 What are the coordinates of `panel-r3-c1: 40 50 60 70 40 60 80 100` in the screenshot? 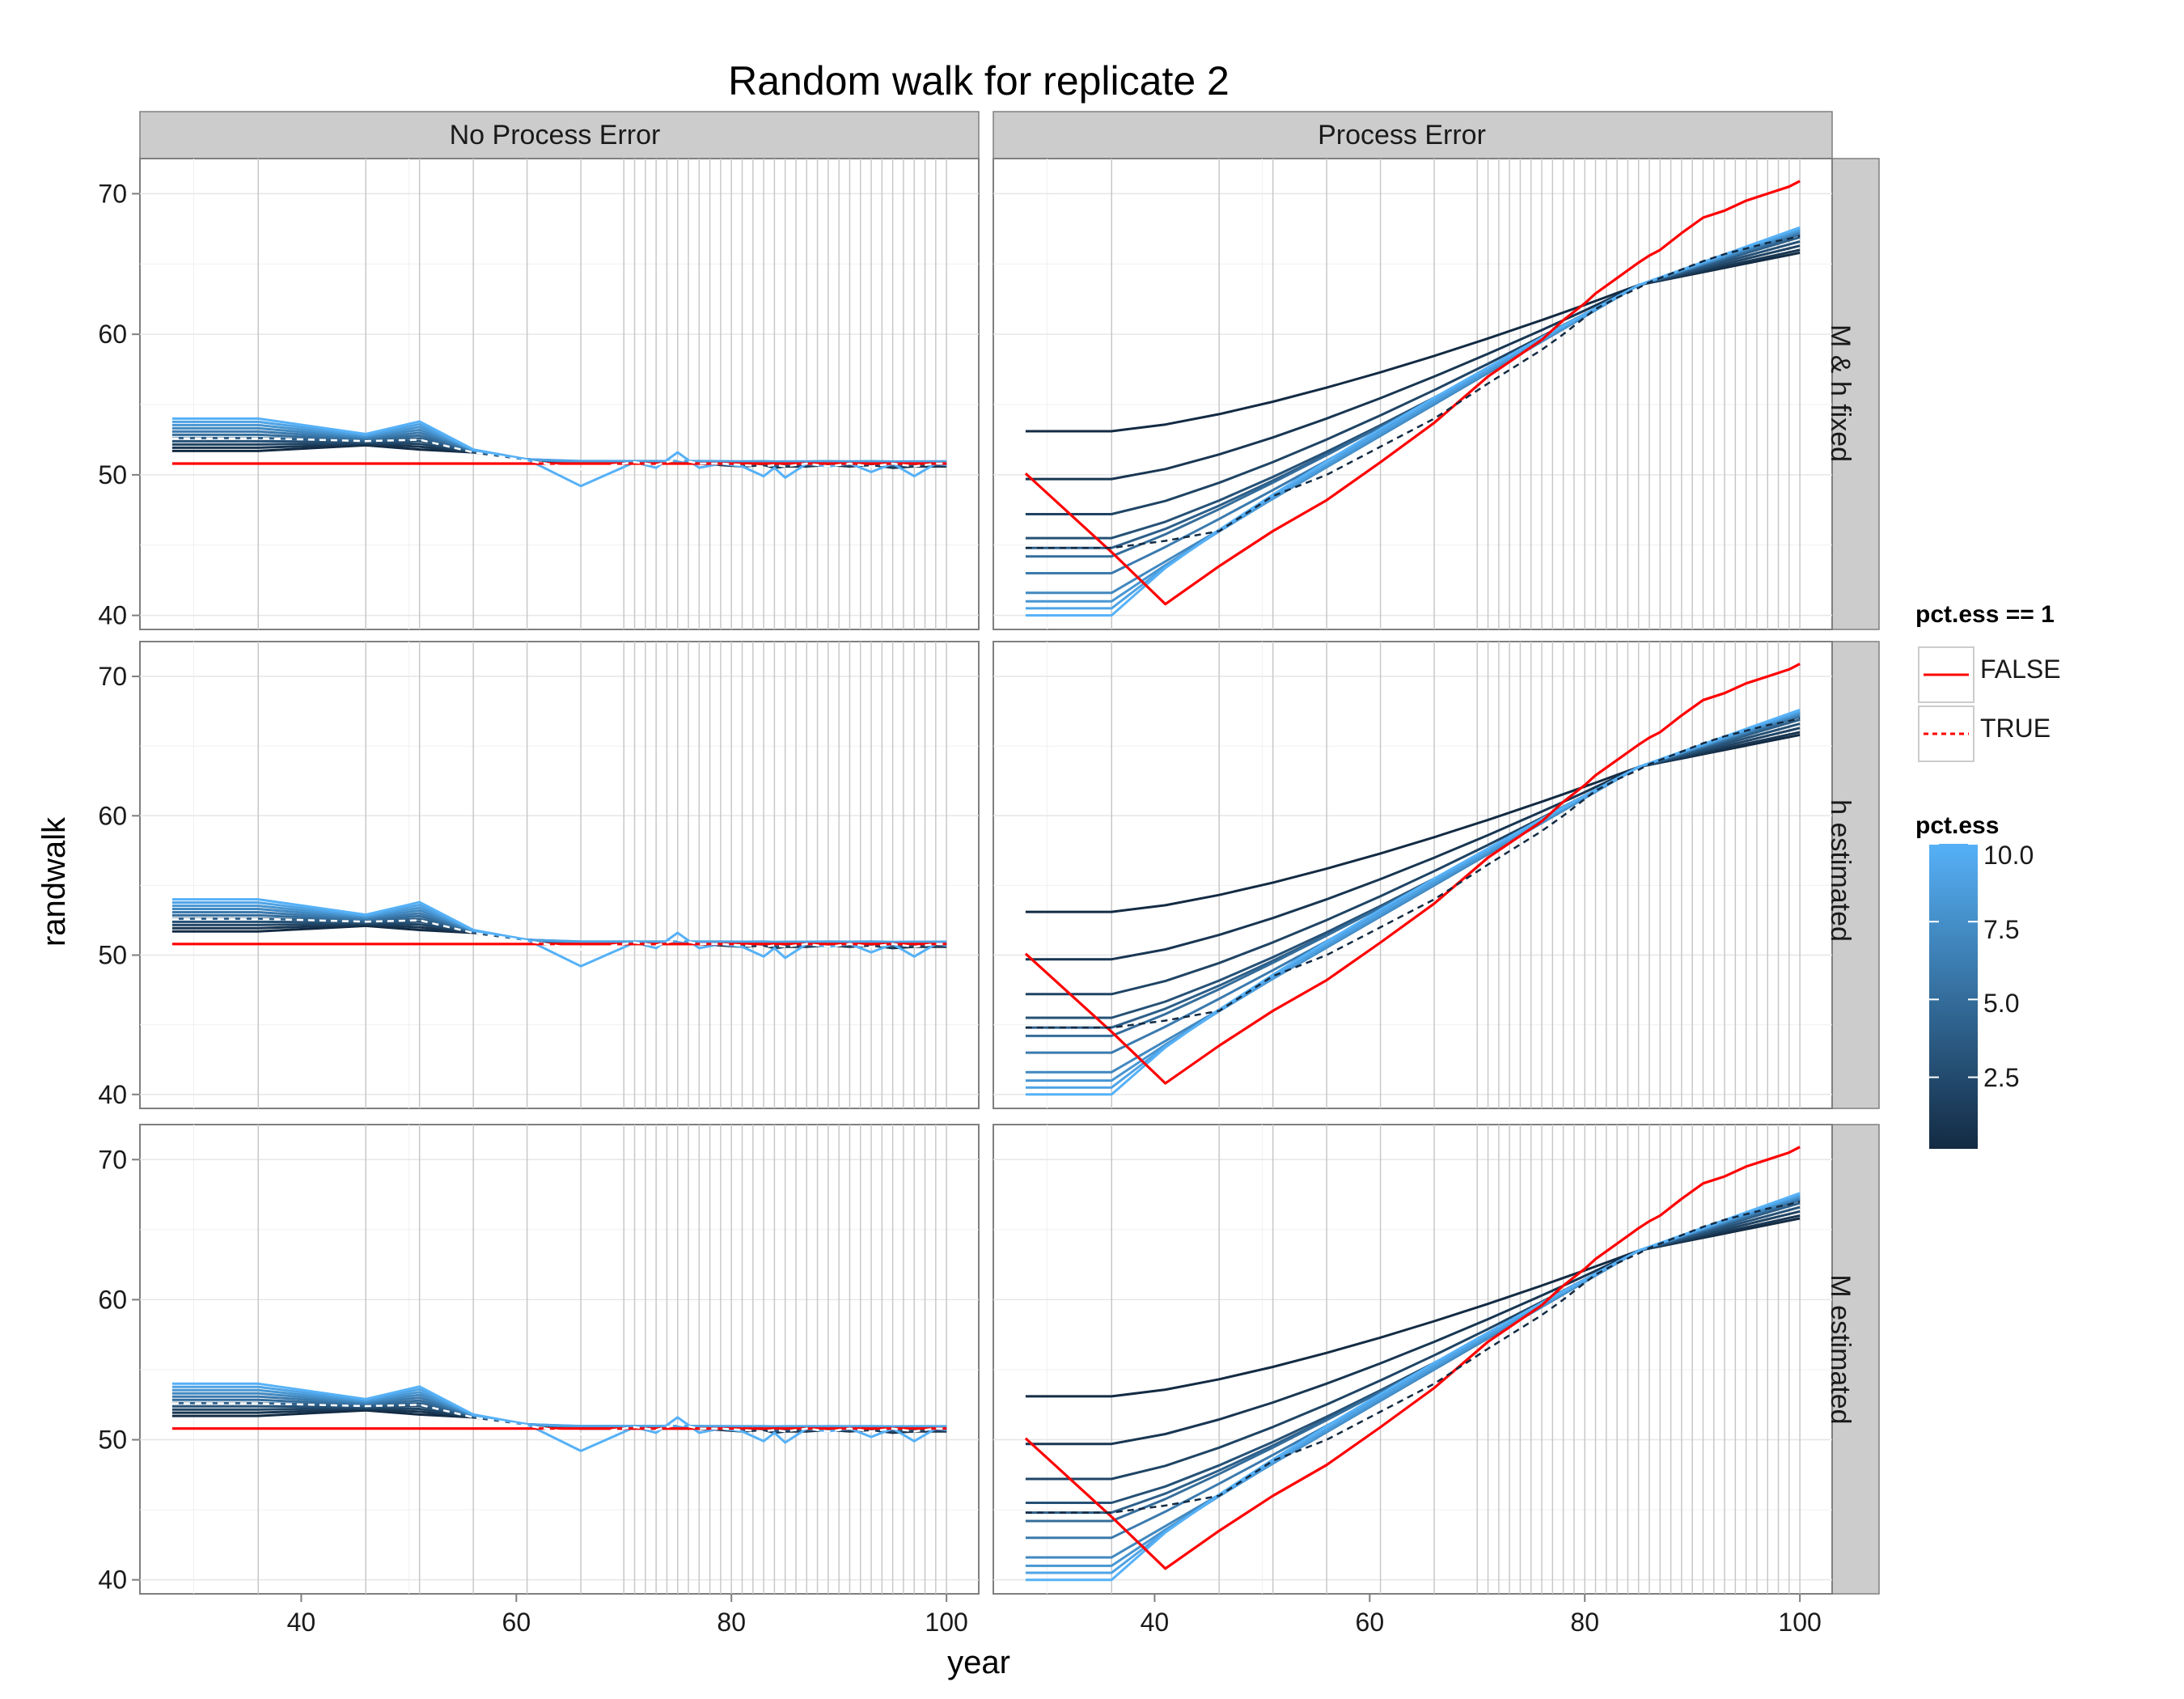 It's located at (539, 1380).